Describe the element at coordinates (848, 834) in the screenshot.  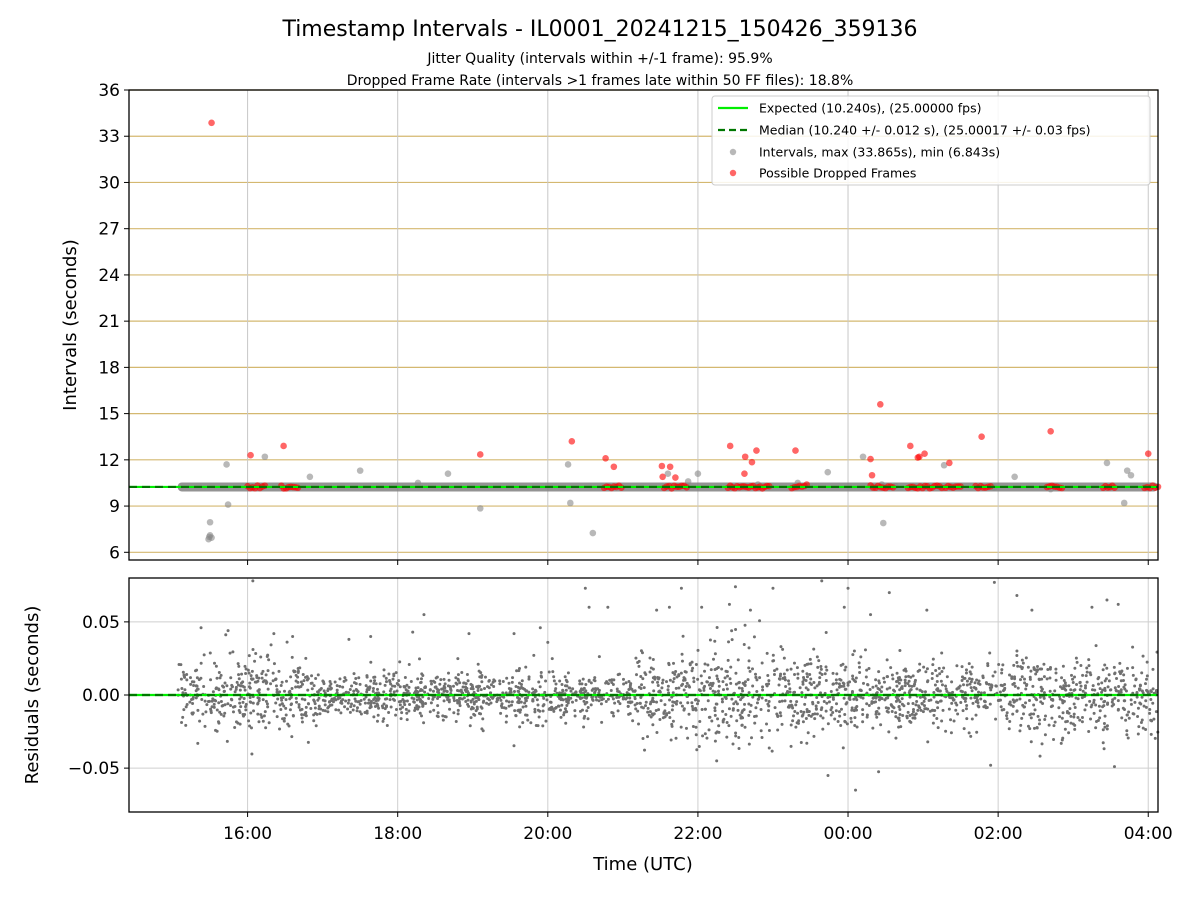
I see `x-tick-label: 00:00` at that location.